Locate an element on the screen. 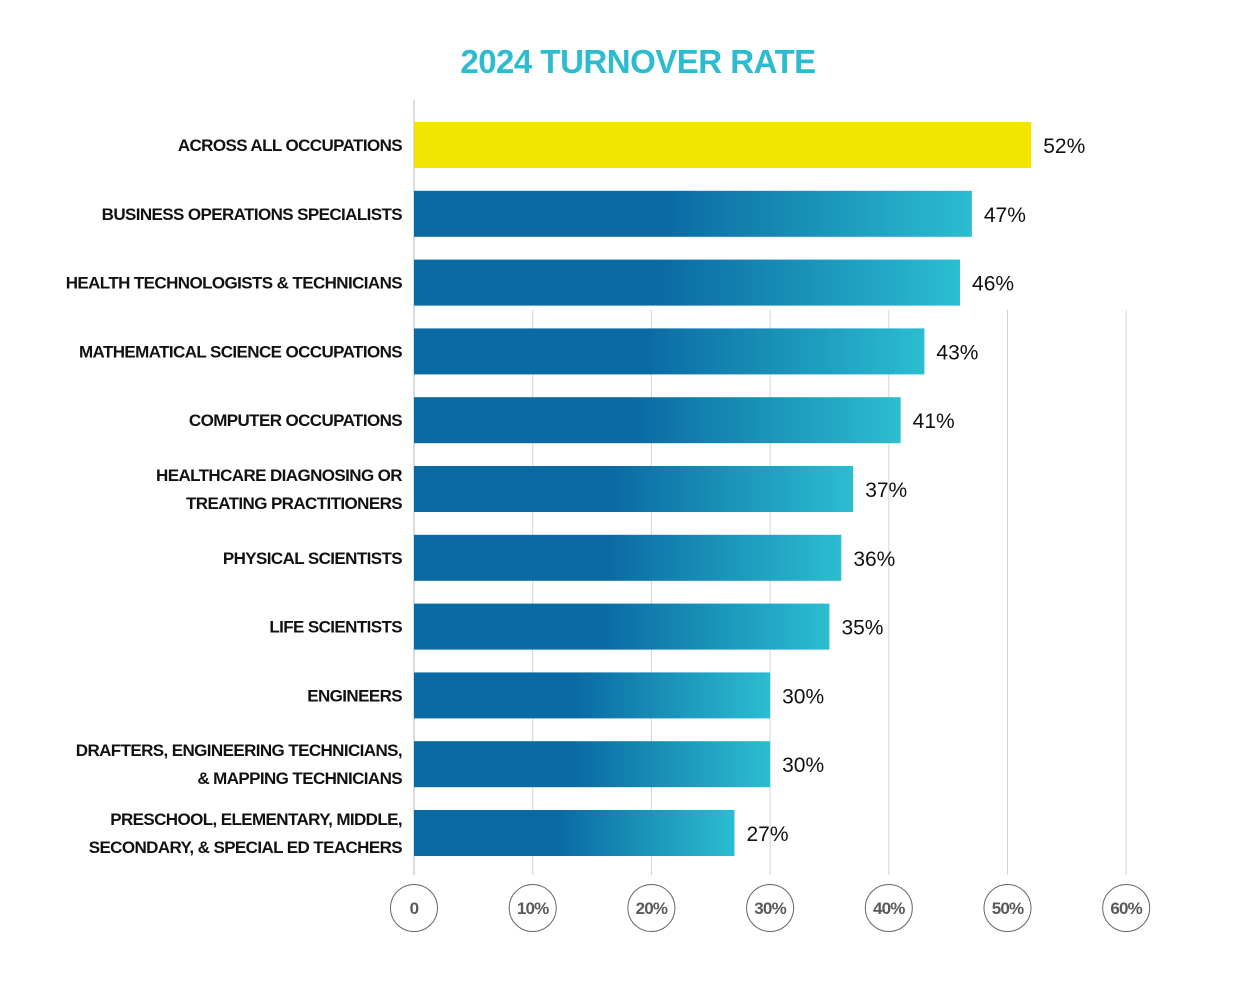 The height and width of the screenshot is (1004, 1249). category-label-line: HEALTHCARE DIAGNOSING OR is located at coordinates (279, 475).